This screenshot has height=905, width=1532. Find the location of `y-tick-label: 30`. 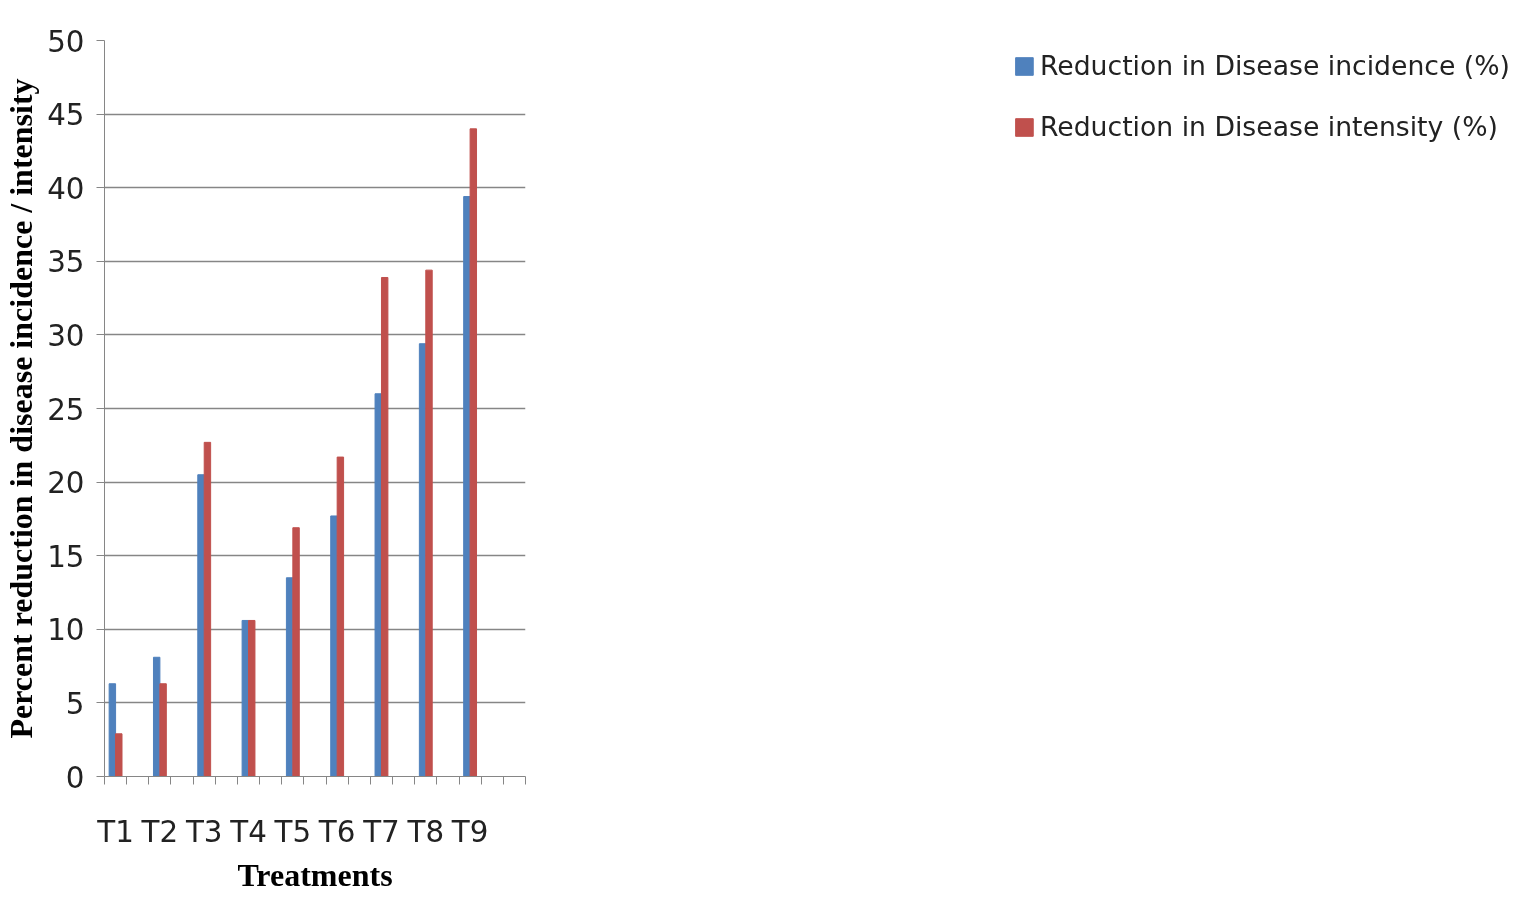

y-tick-label: 30 is located at coordinates (66, 335).